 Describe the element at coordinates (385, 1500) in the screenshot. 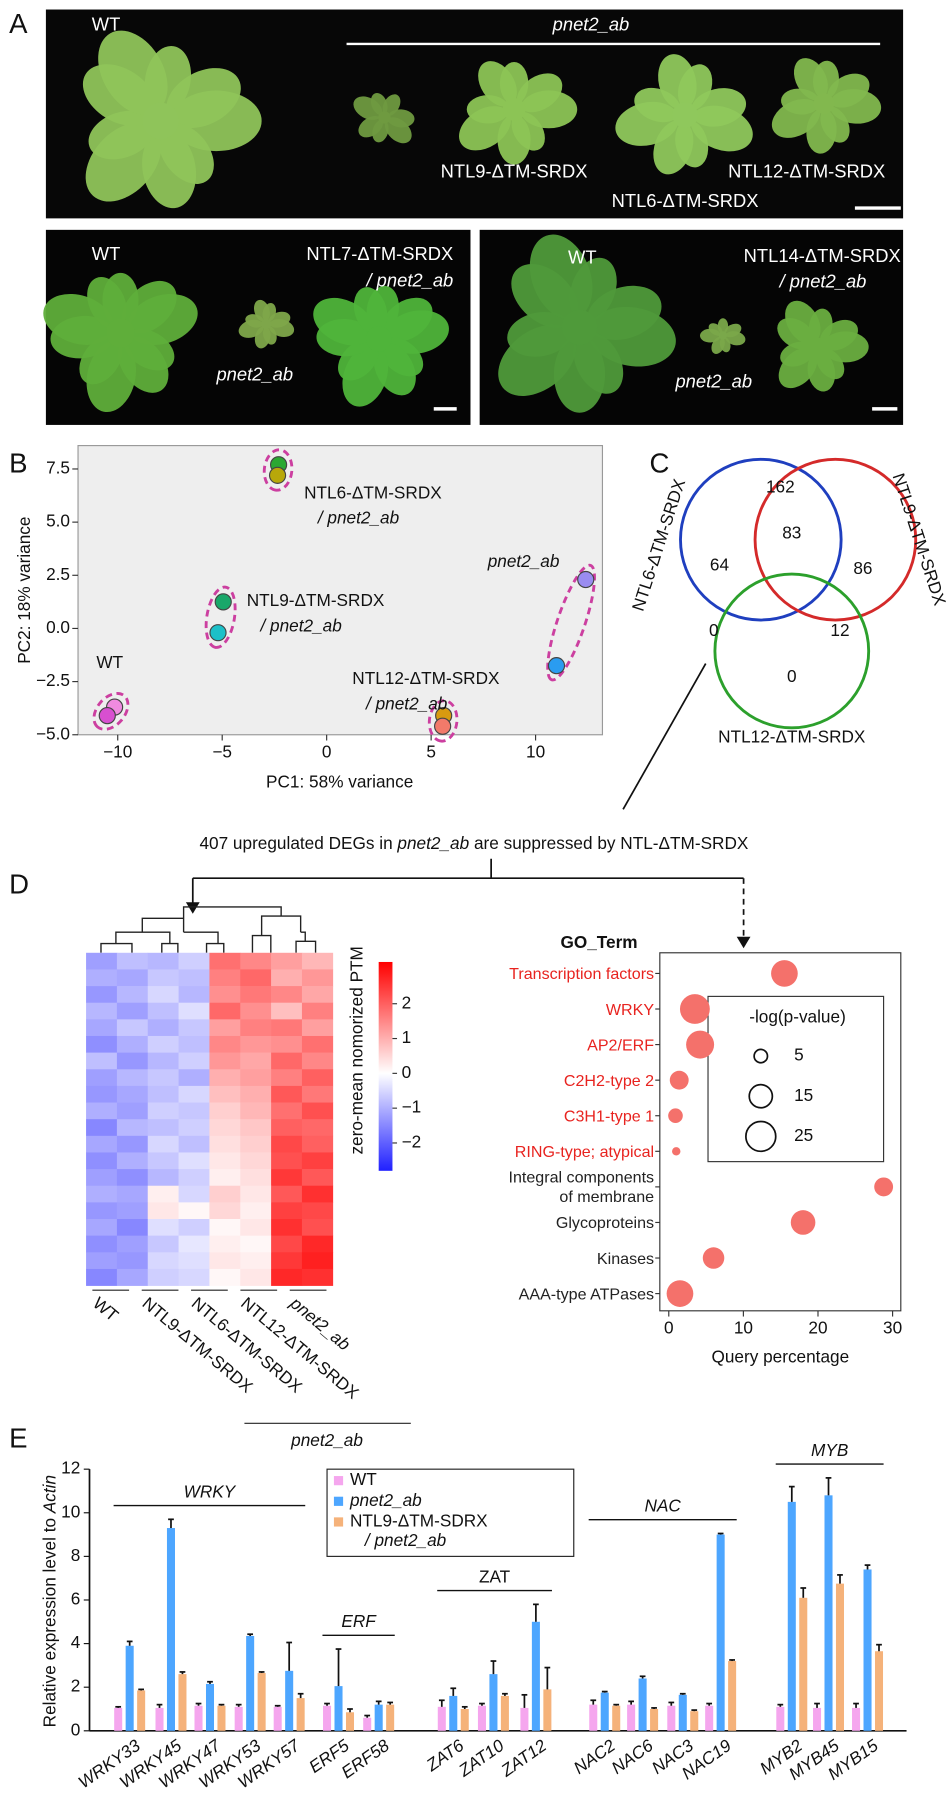

I see `legend-label: pnet2_ab` at that location.